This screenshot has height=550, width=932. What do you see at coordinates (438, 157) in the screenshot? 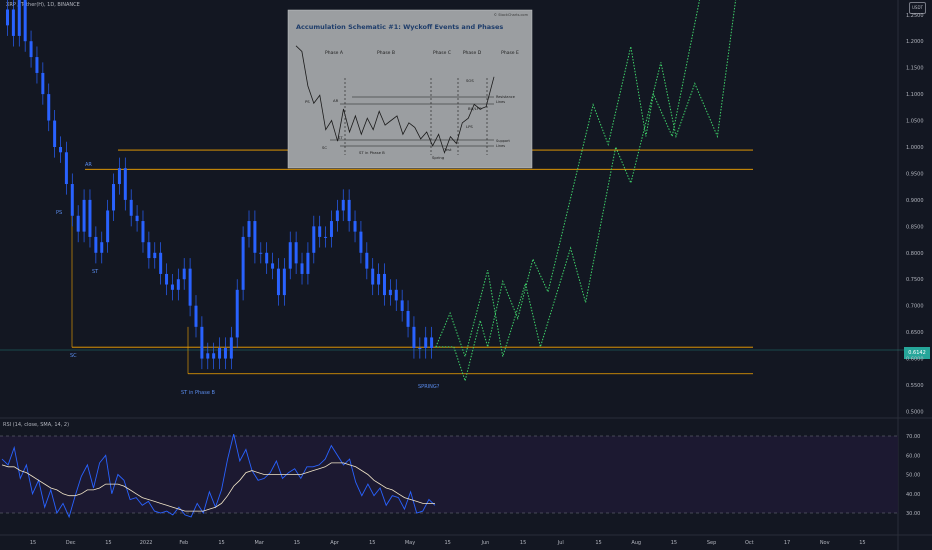
I see `inset-event-label: Spring` at bounding box center [438, 157].